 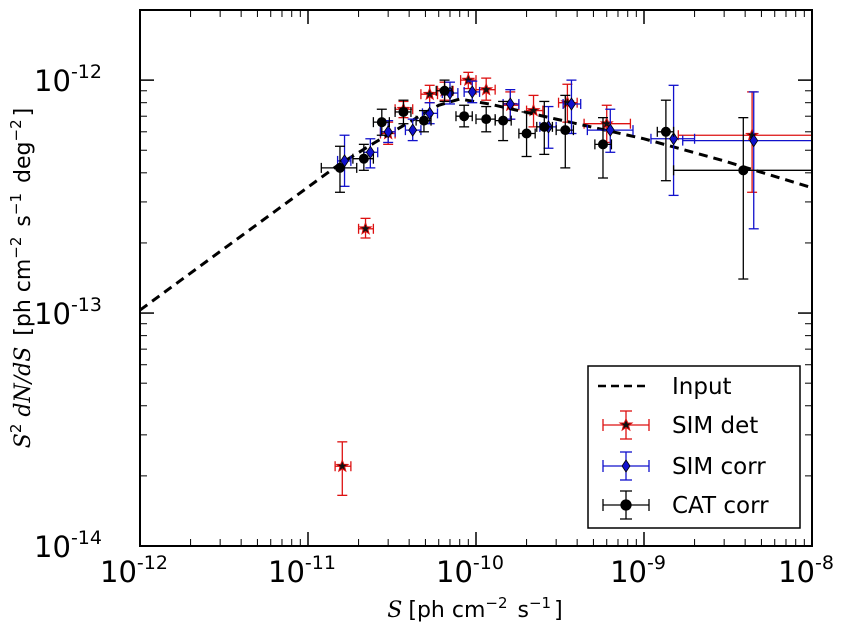 I want to click on x-tick-label: 10⁻⁸, so click(x=806, y=570).